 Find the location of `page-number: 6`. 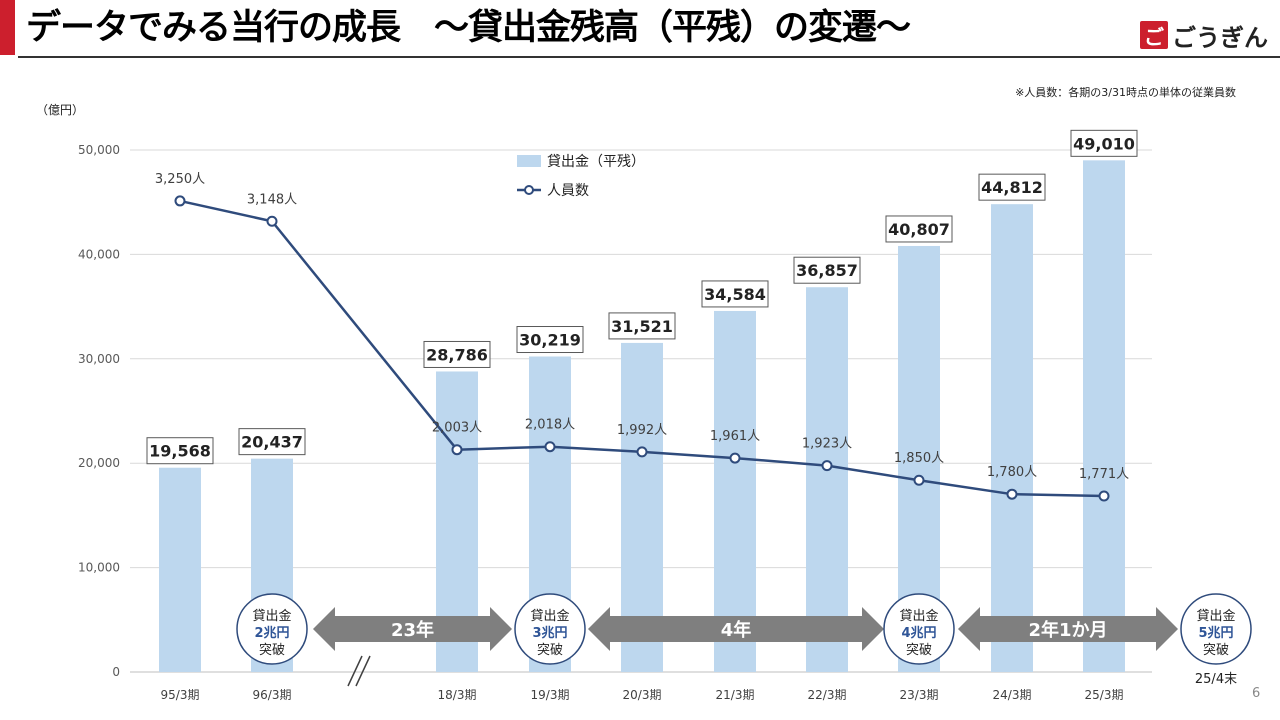

page-number: 6 is located at coordinates (1256, 693).